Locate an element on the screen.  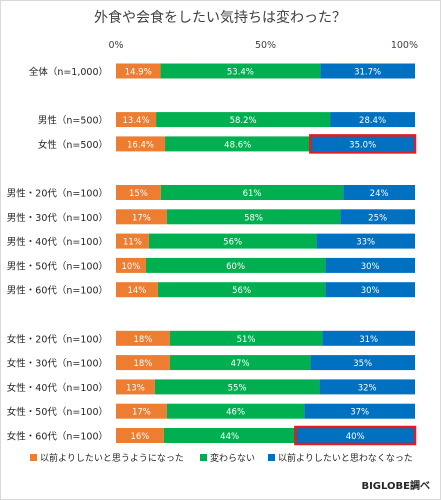
bar-value-label: 33% is located at coordinates (365, 243).